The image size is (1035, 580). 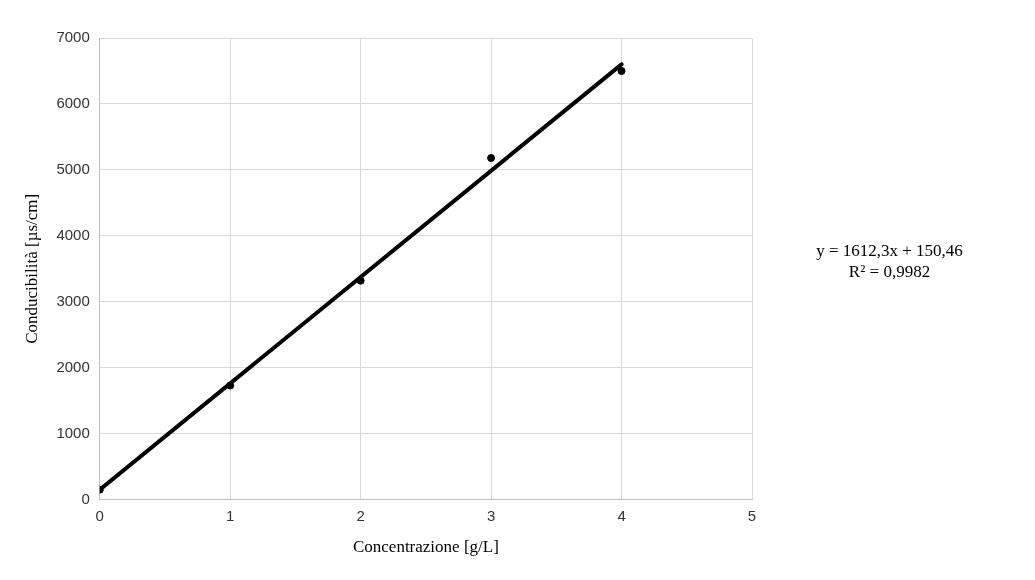 What do you see at coordinates (621, 515) in the screenshot?
I see `x-tick-label: 4` at bounding box center [621, 515].